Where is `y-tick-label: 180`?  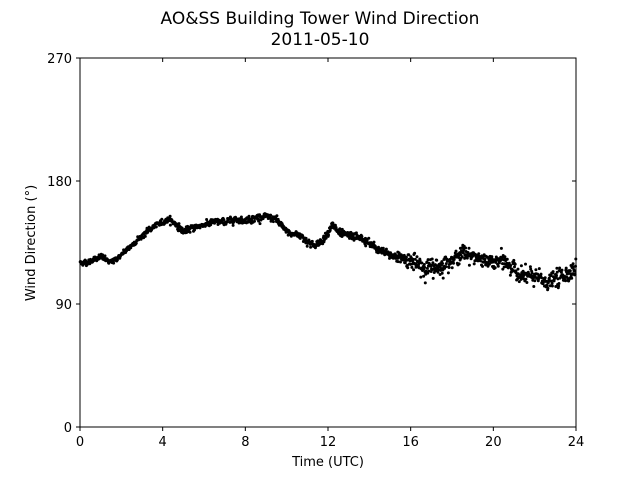 y-tick-label: 180 is located at coordinates (59, 182).